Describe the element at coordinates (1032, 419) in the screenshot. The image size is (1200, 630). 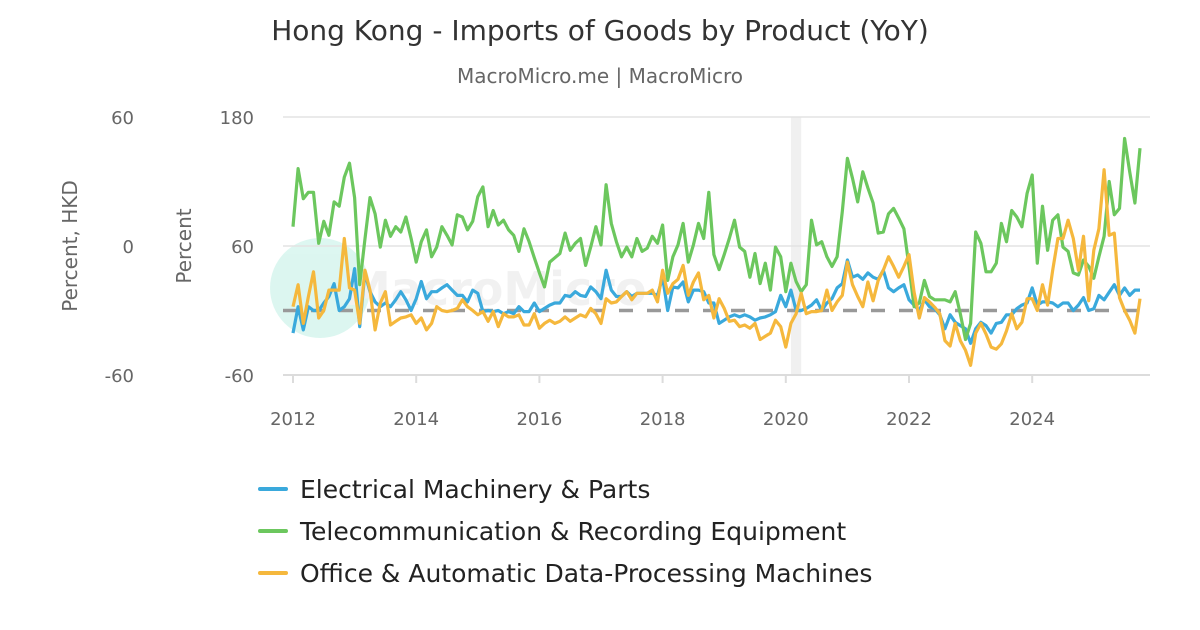
I see `x-tick-label: 2024` at that location.